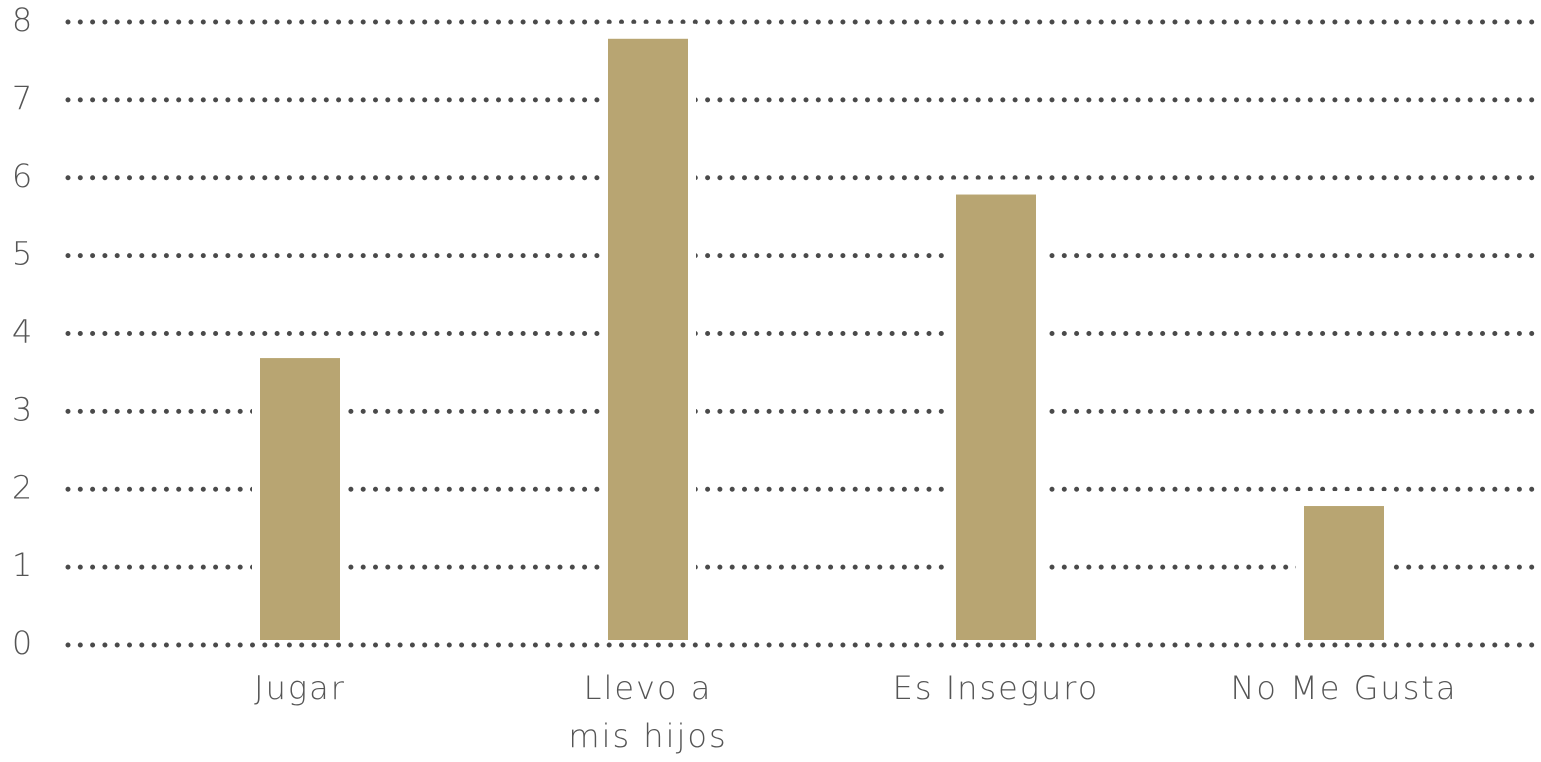  Describe the element at coordinates (1344, 688) in the screenshot. I see `x-tick-label: No Me Gusta` at that location.